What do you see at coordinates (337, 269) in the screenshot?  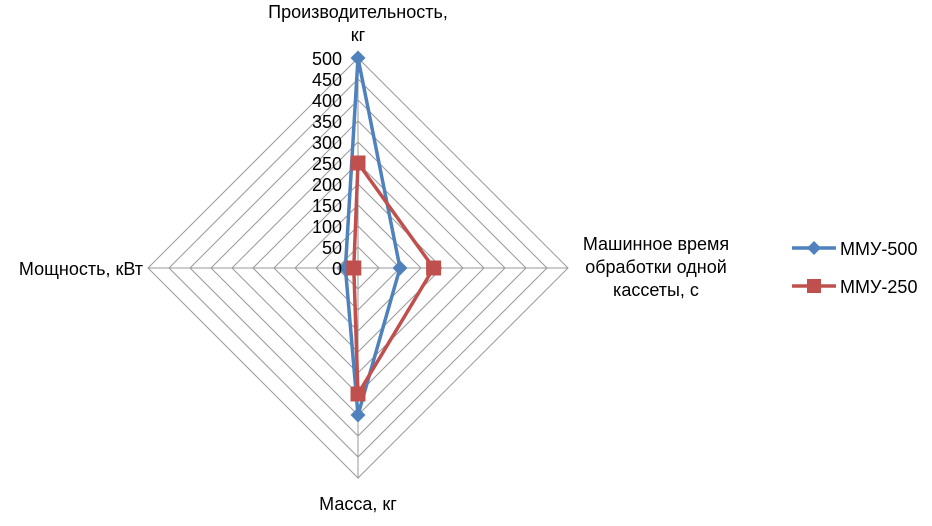 I see `tick-label: 0` at bounding box center [337, 269].